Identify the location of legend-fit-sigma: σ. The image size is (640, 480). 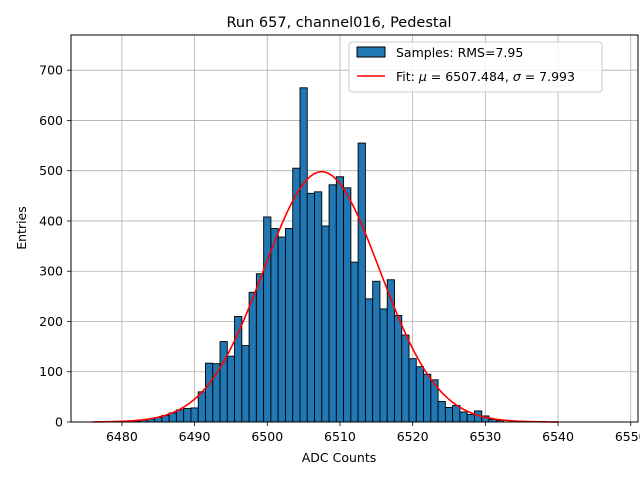
(517, 76).